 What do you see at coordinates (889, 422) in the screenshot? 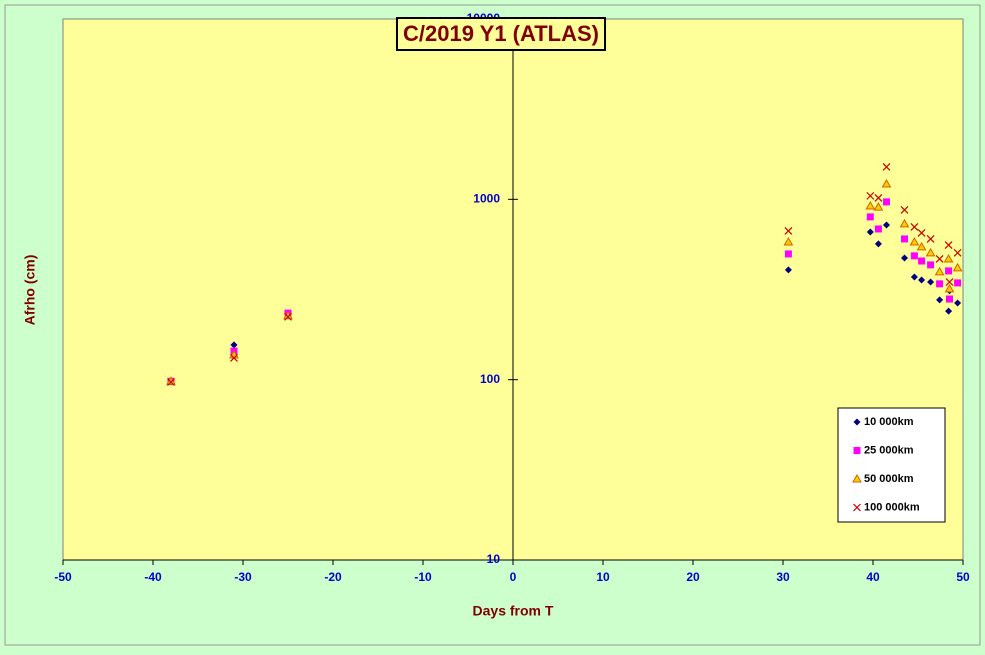
I see `legend-label: 10 000km` at bounding box center [889, 422].